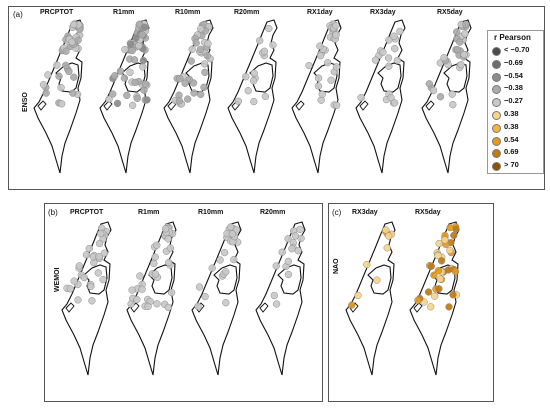  I want to click on map-title-a-5: RX3day, so click(383, 12).